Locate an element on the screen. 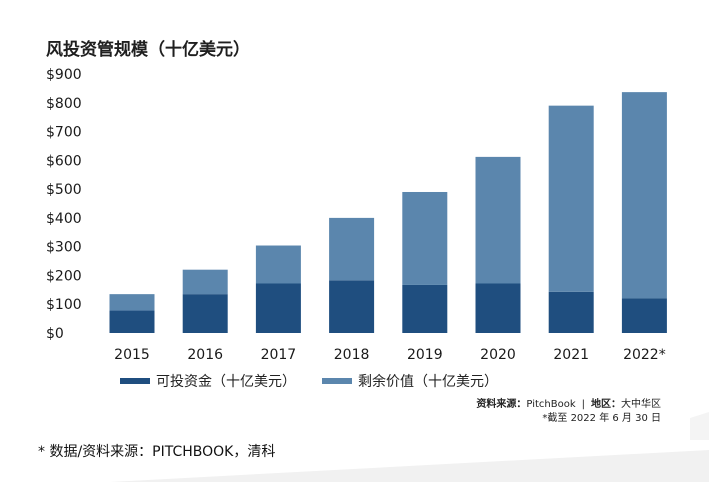 The image size is (709, 482). legend-swatch-invested is located at coordinates (135, 381).